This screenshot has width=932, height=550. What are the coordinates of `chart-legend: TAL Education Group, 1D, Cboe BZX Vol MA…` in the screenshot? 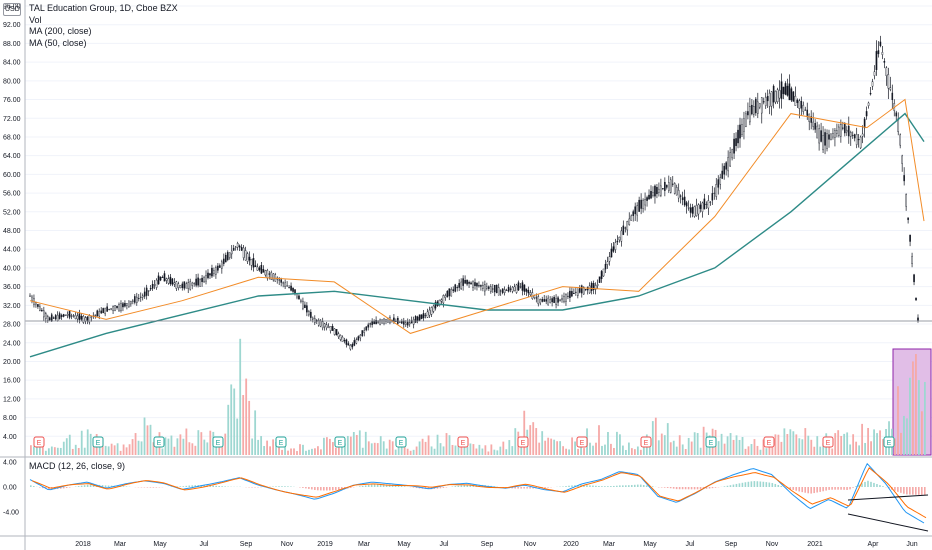 It's located at (103, 26).